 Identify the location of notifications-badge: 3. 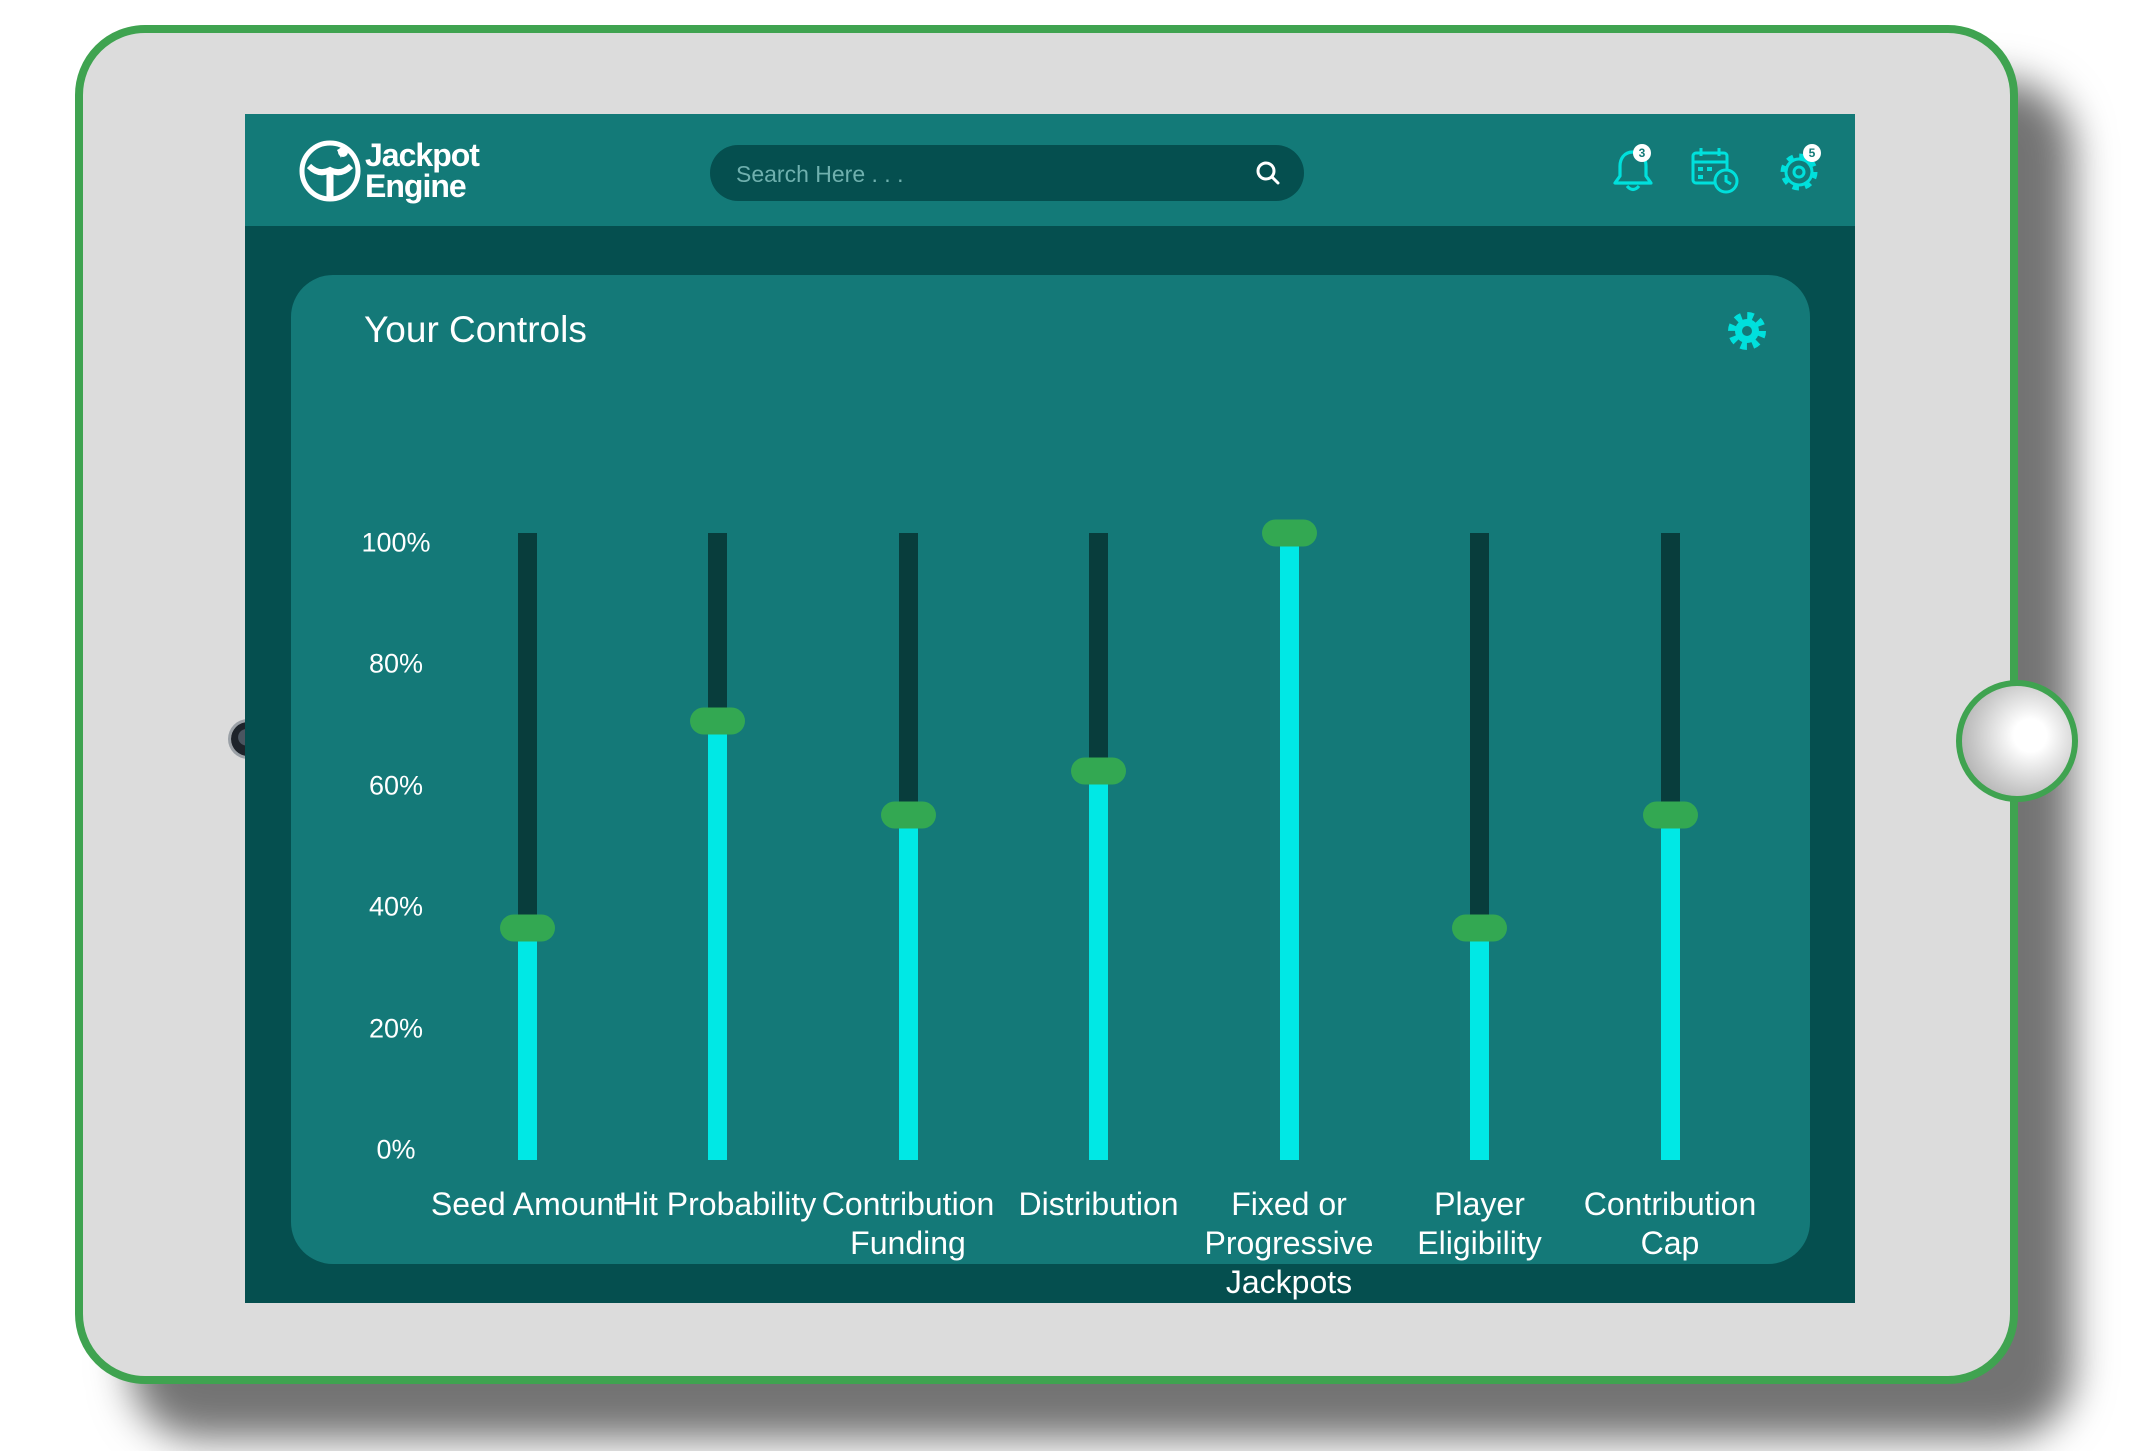
(1642, 153).